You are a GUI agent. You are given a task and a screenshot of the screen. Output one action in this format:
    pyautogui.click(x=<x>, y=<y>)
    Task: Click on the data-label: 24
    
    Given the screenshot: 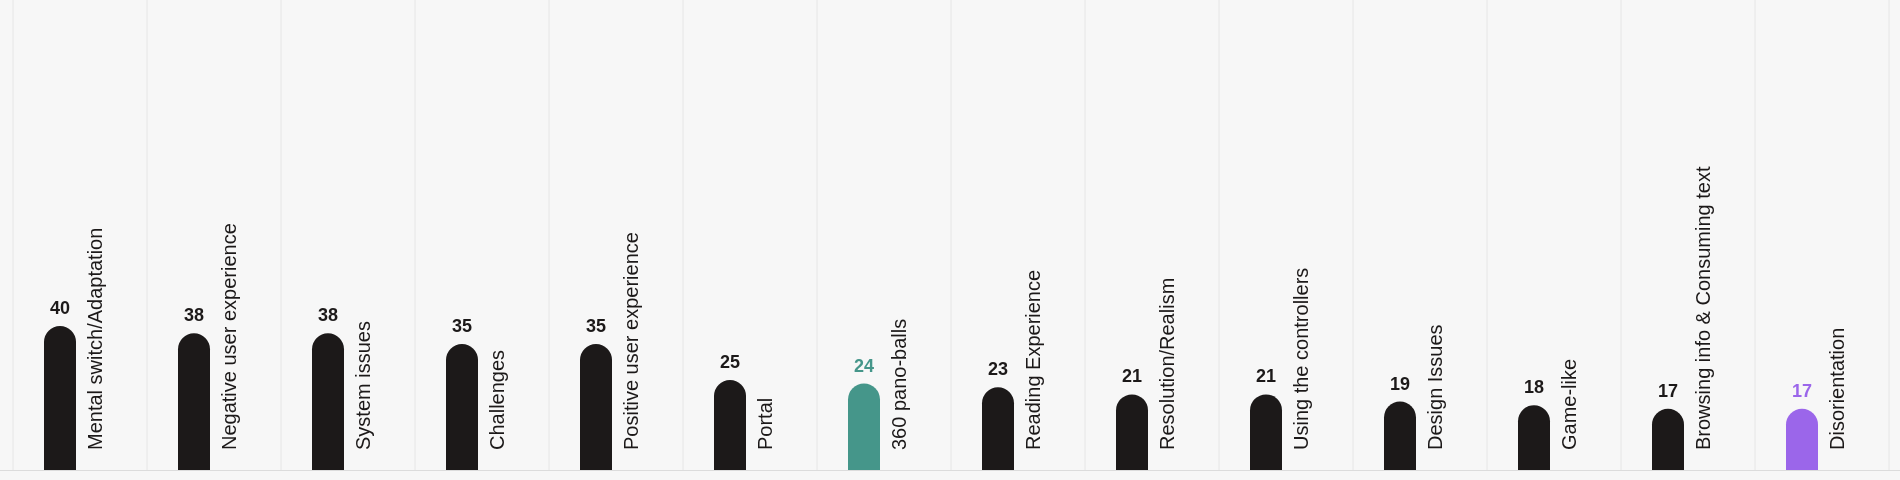 What is the action you would take?
    pyautogui.click(x=864, y=365)
    